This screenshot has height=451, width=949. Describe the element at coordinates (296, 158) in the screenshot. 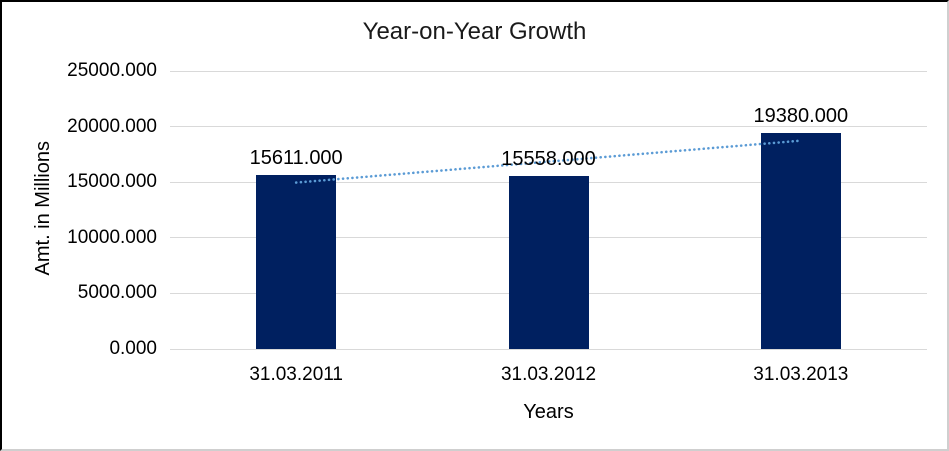

I see `bar-value-label: 15611.000` at that location.